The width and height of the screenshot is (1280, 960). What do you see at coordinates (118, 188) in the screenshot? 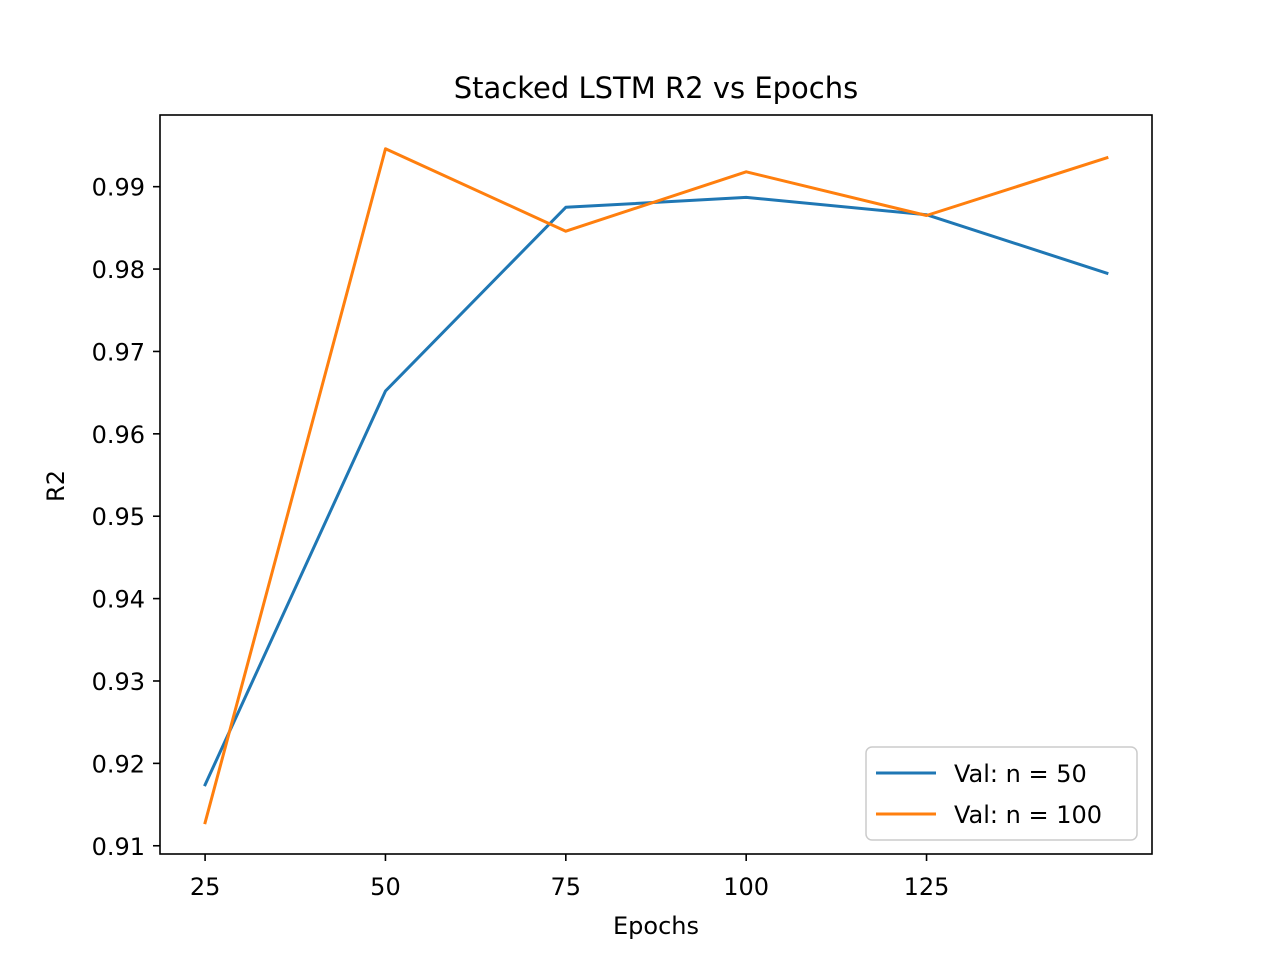
I see `y-tick-label: 0.99` at bounding box center [118, 188].